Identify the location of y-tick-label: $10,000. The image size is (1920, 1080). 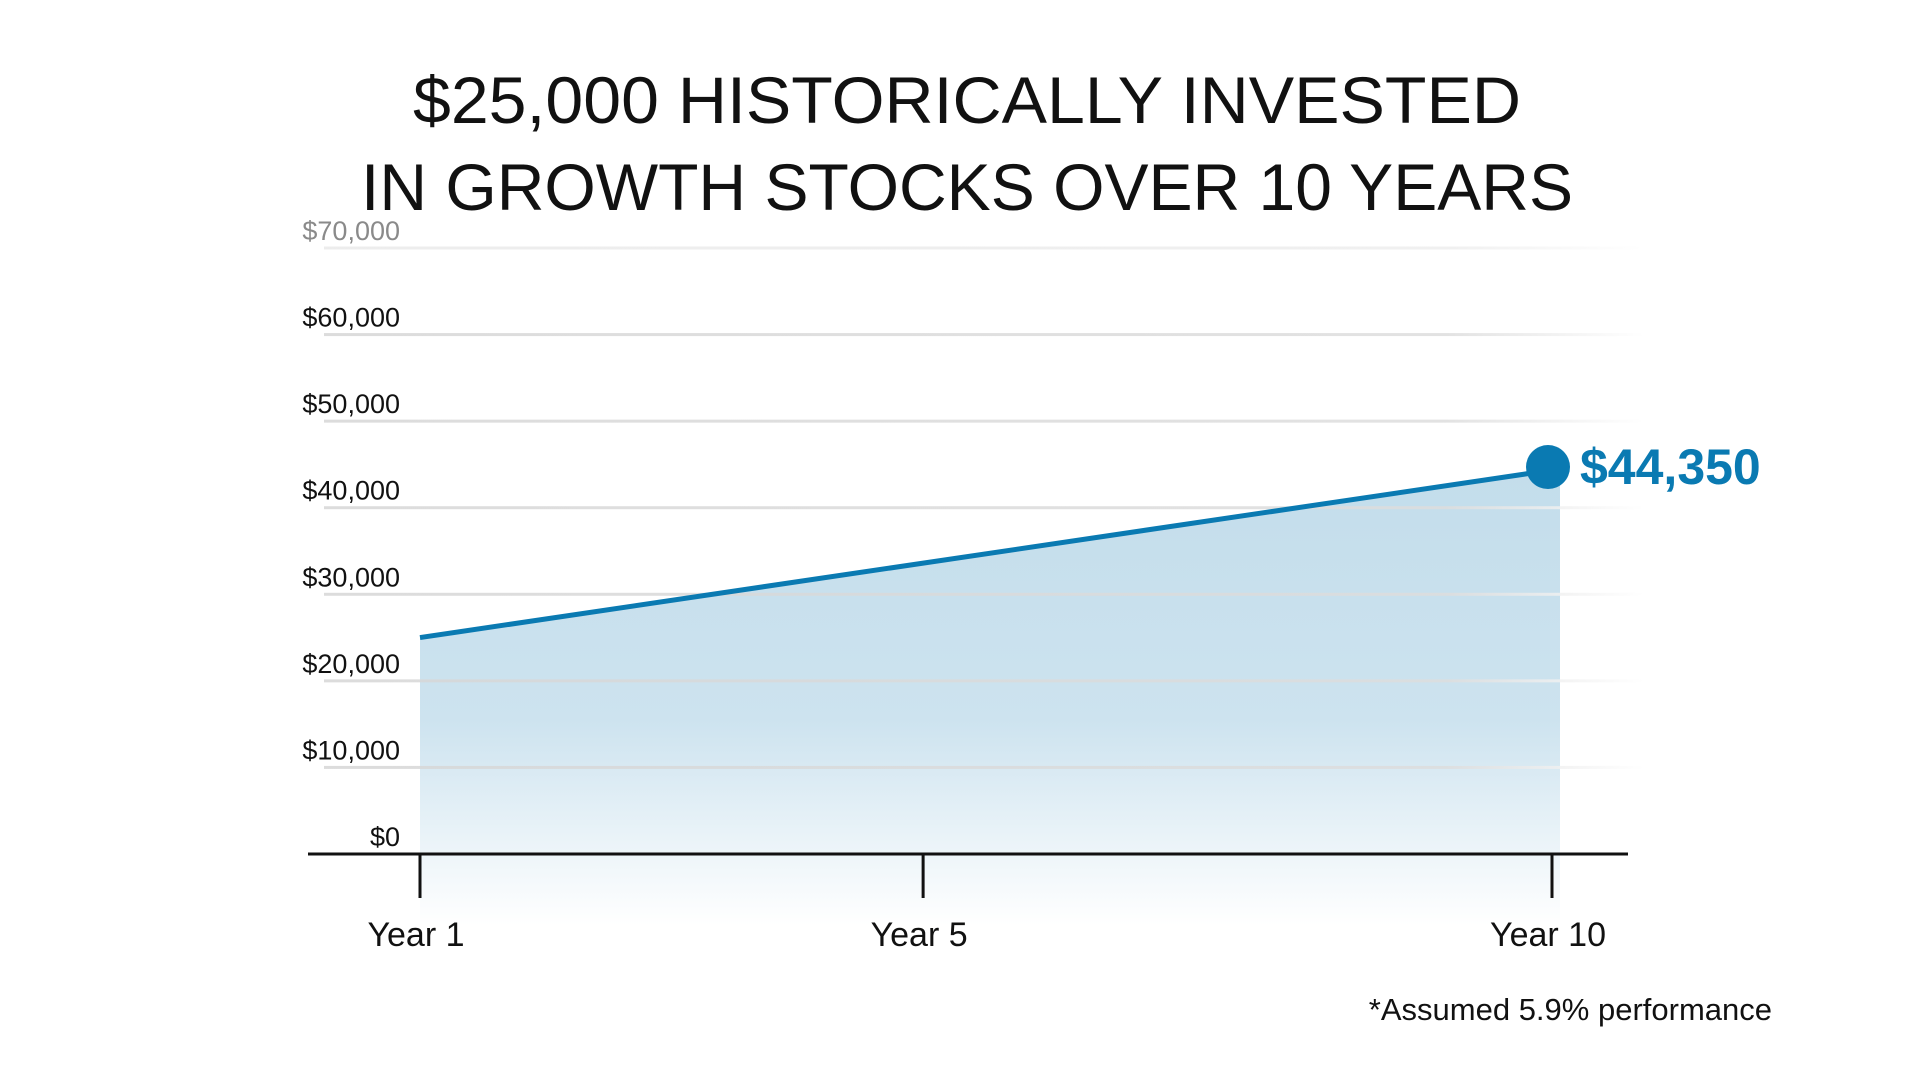
(351, 750).